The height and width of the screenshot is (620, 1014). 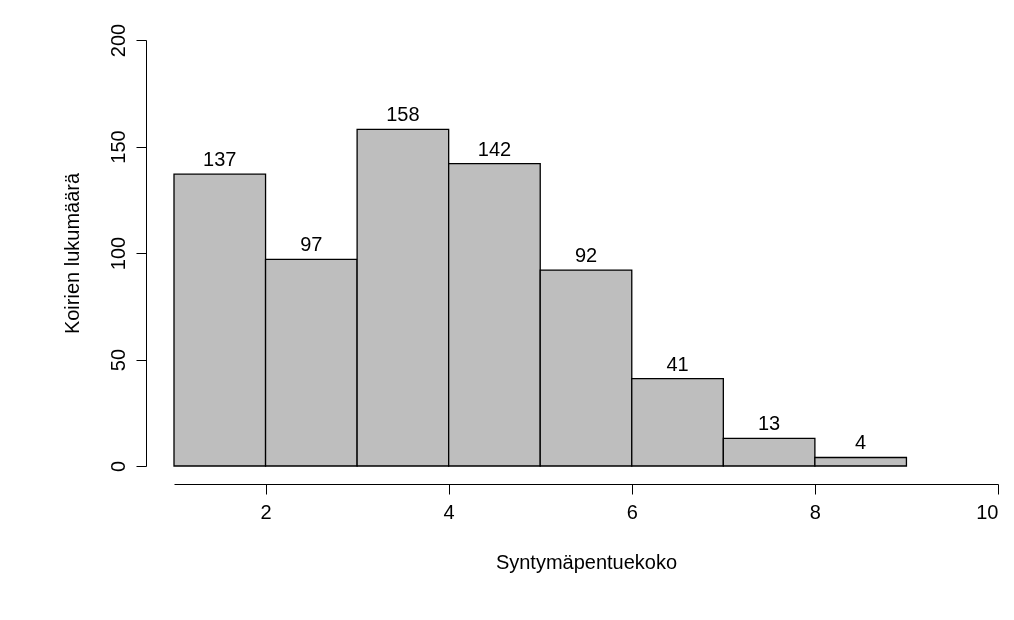 I want to click on x-axis-title: Syntymäpentuekoko, so click(x=586, y=561).